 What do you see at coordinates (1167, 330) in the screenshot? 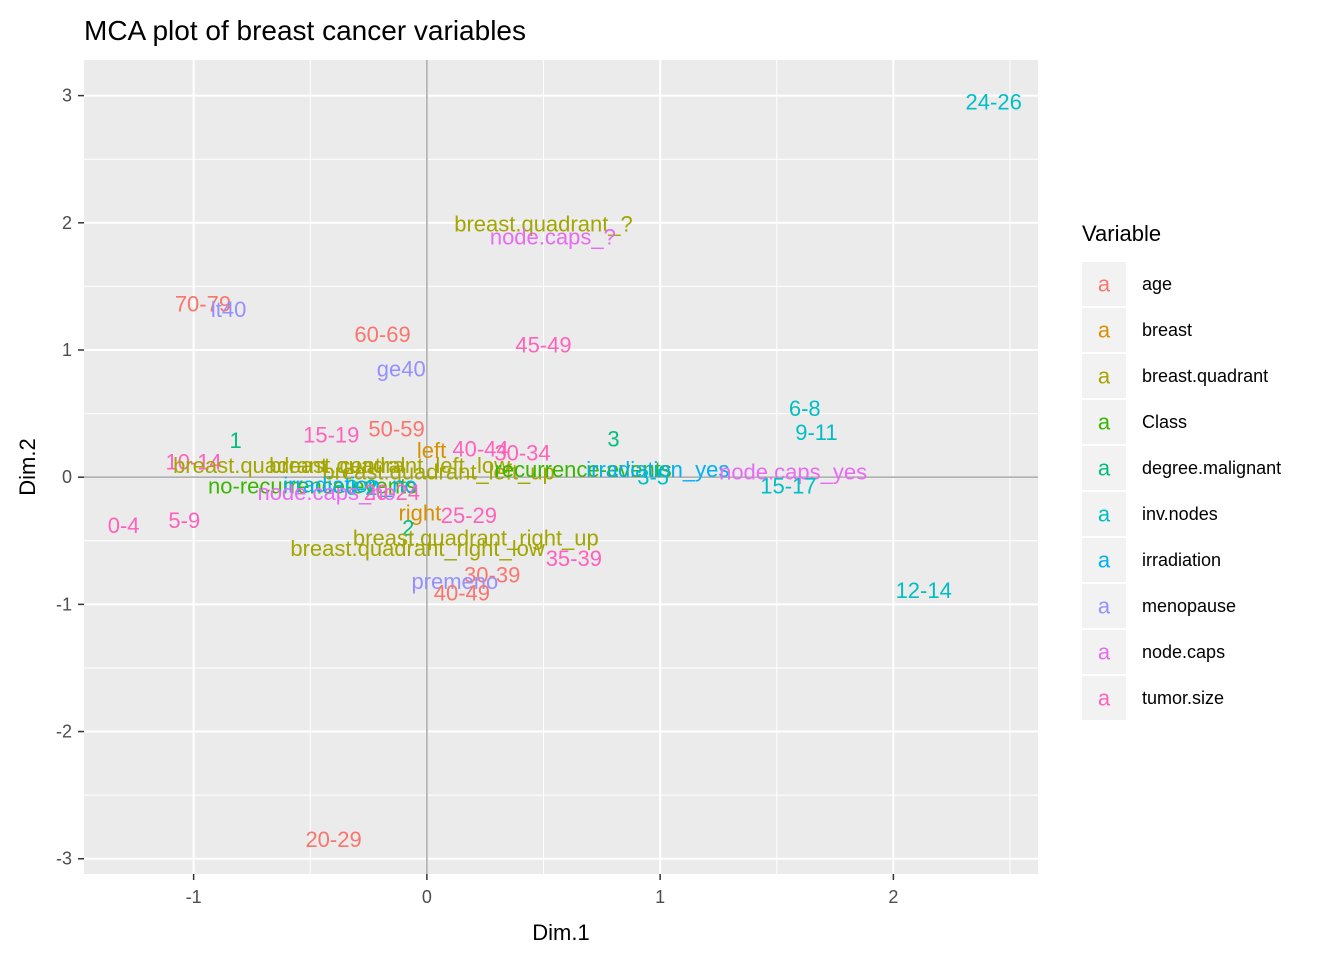
I see `legend-label: breast` at bounding box center [1167, 330].